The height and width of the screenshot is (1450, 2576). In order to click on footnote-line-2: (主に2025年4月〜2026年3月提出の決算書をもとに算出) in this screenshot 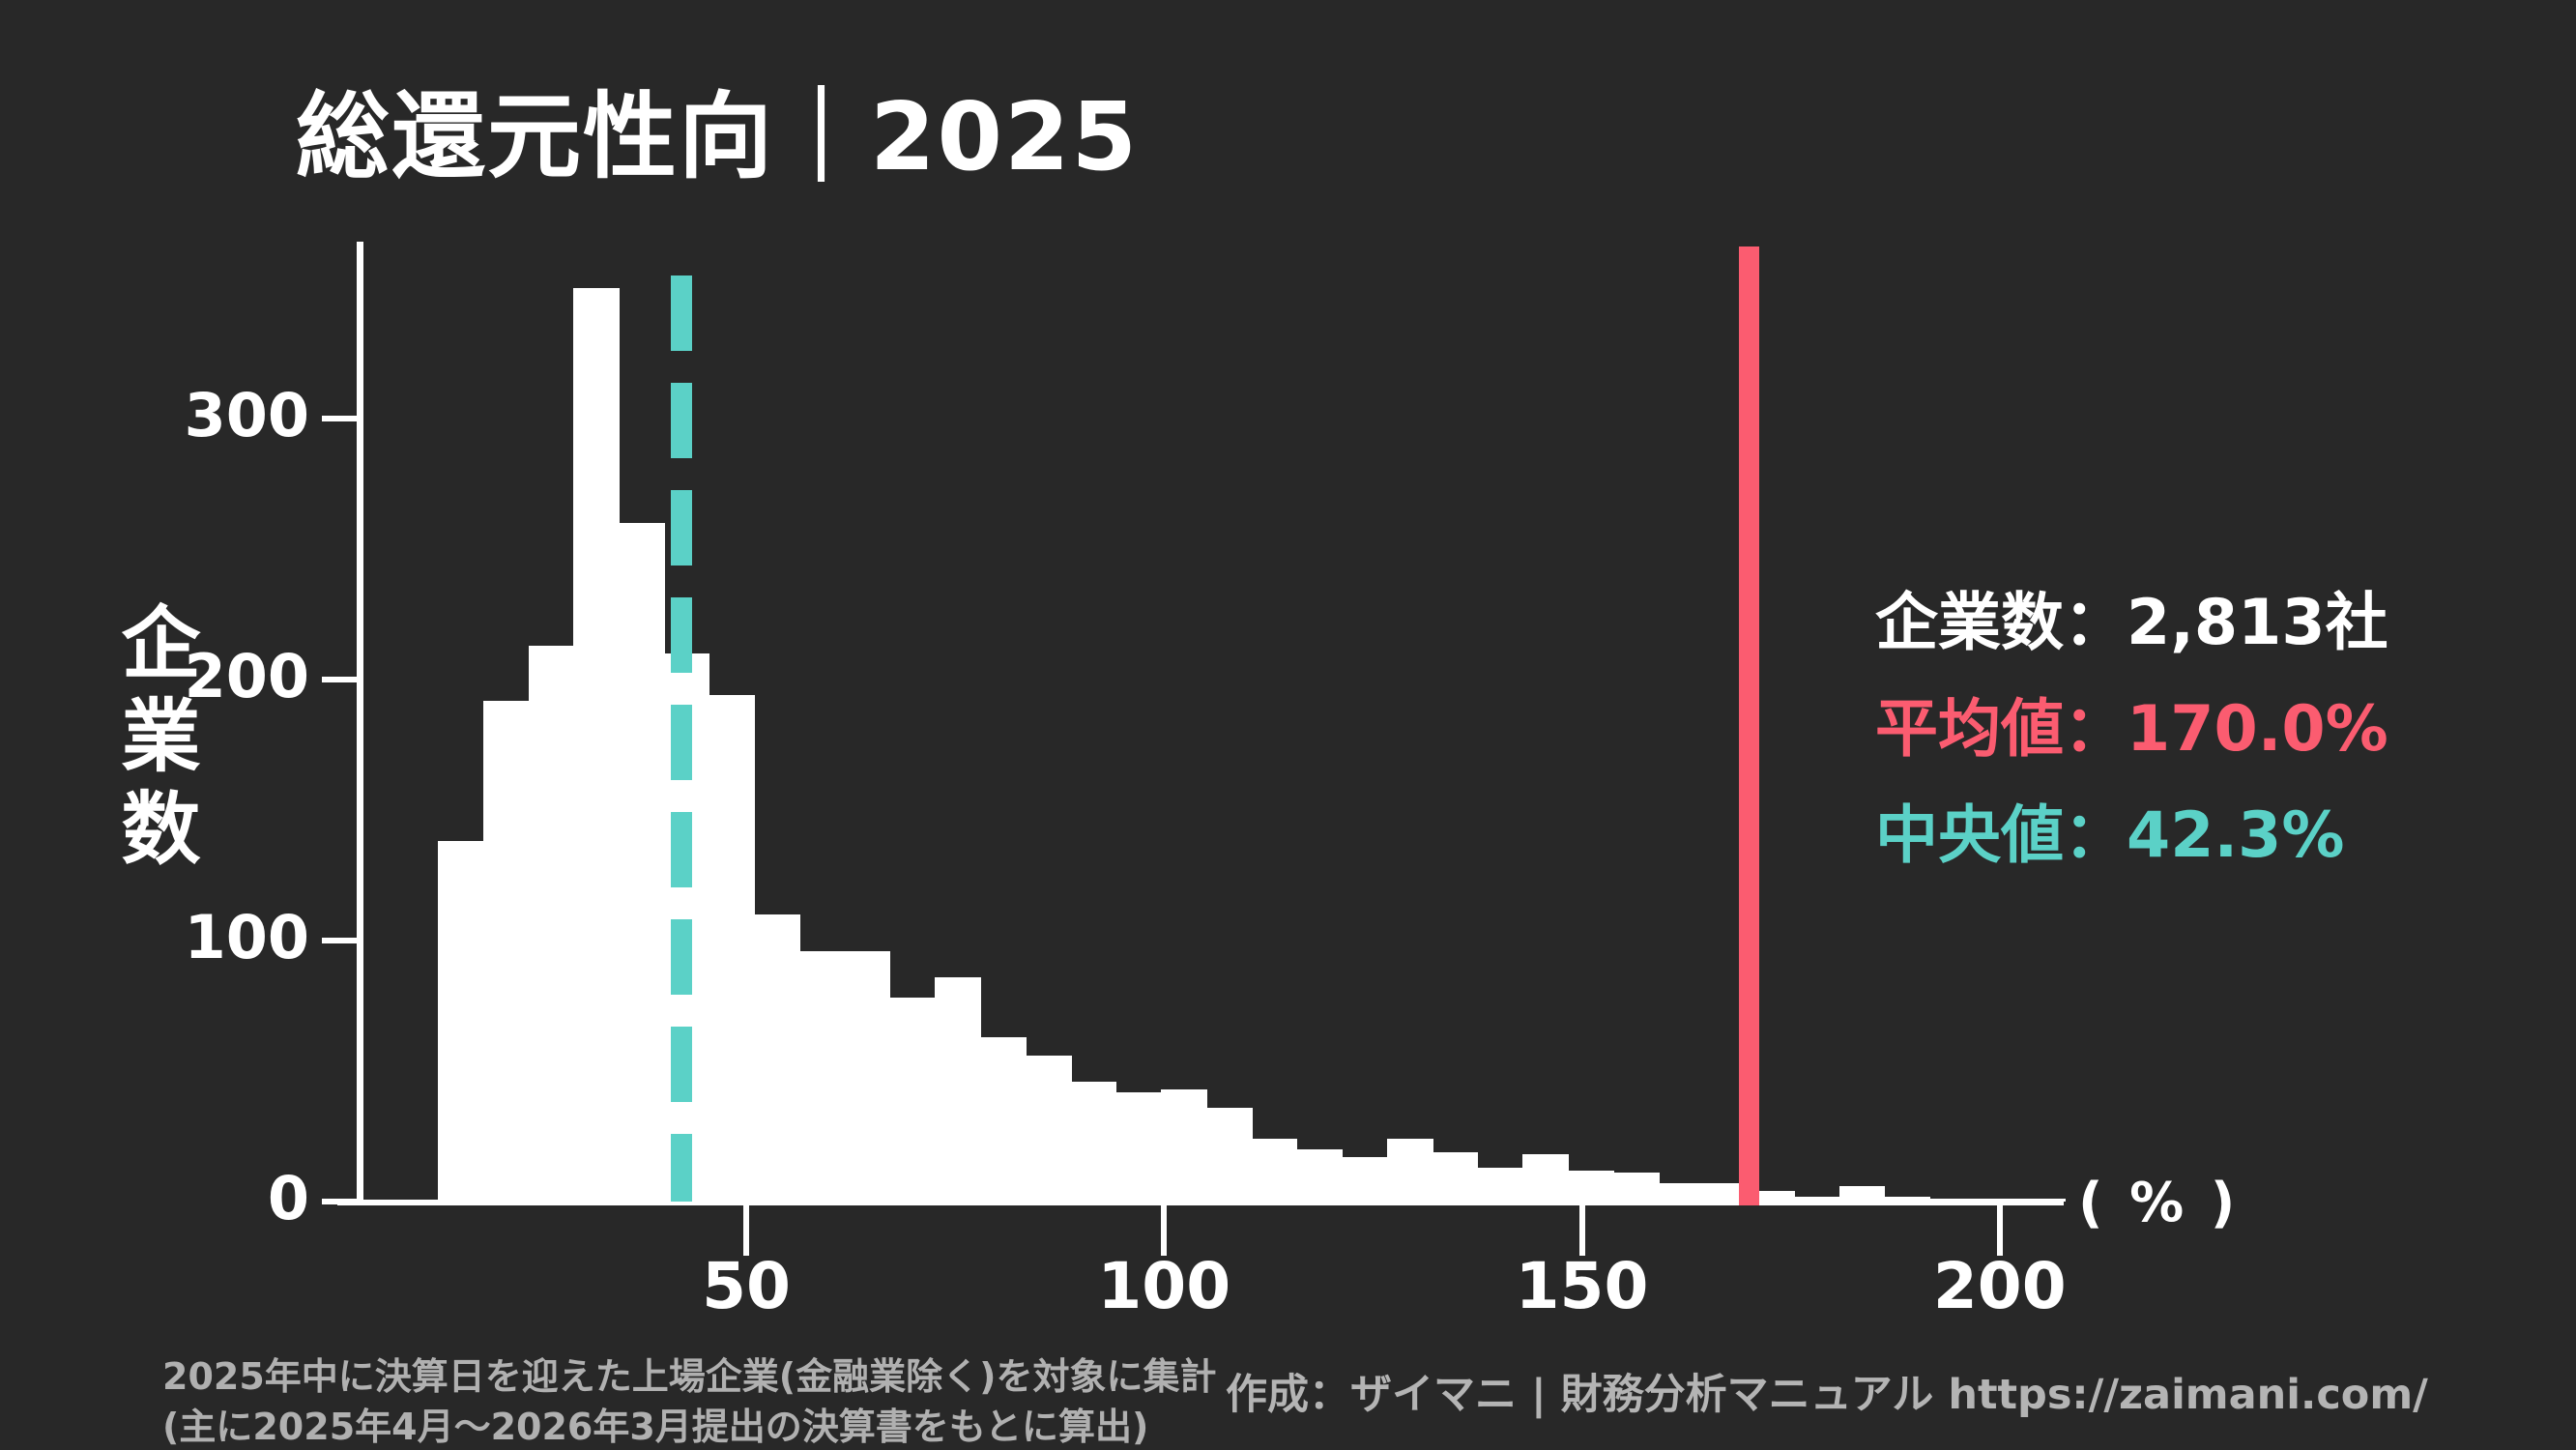, I will do `click(655, 1427)`.